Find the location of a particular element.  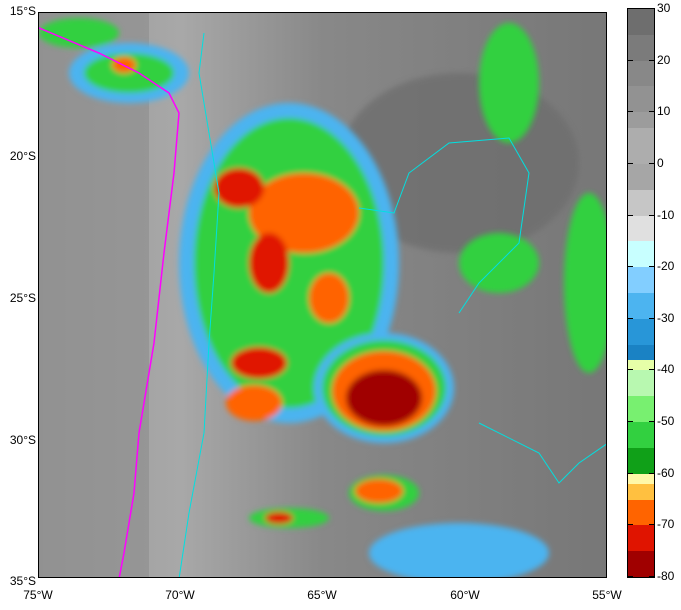

lon-label: 70°W is located at coordinates (180, 595).